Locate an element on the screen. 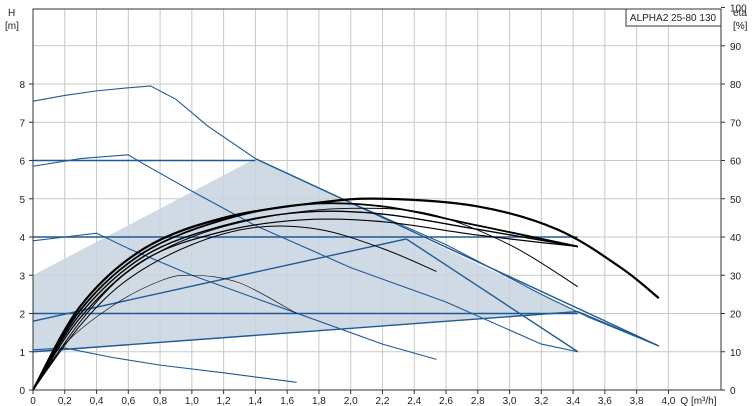 The width and height of the screenshot is (756, 406). y-right-unit: [%] is located at coordinates (740, 26).